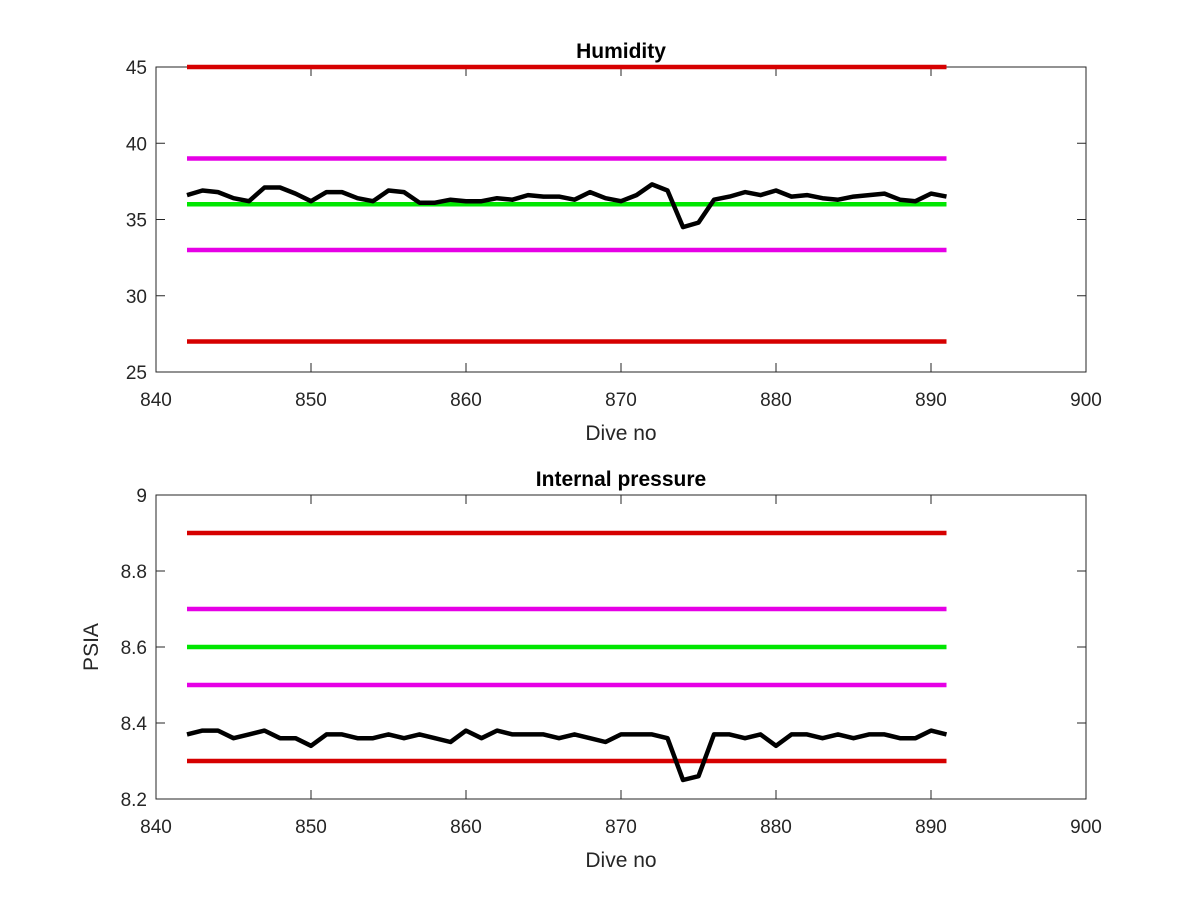 The height and width of the screenshot is (905, 1200). What do you see at coordinates (136, 144) in the screenshot?
I see `chart1-y-tick-label: 40` at bounding box center [136, 144].